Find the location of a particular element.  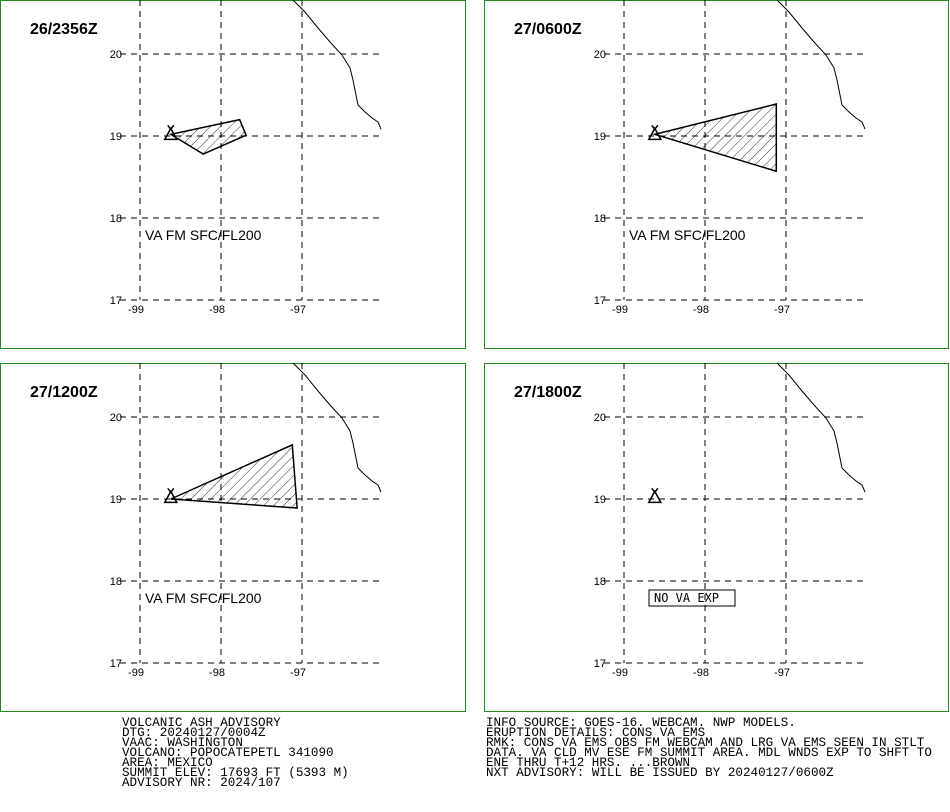

footer-line: VAAC: WASHINGTON is located at coordinates (182, 743).